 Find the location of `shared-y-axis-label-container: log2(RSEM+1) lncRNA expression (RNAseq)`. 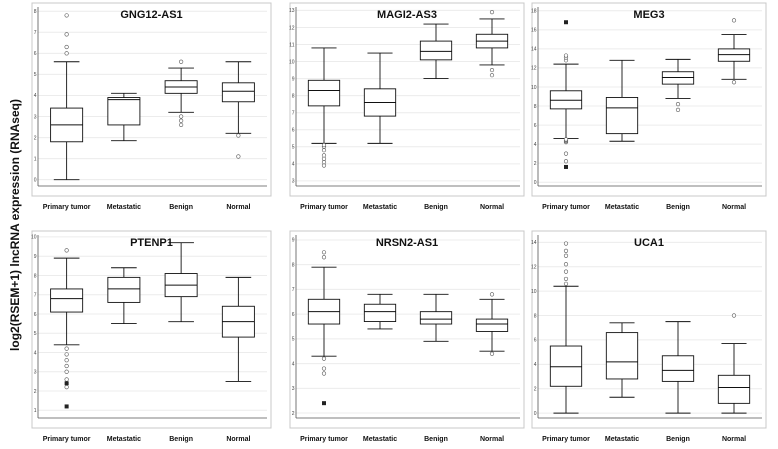

shared-y-axis-label-container: log2(RSEM+1) lncRNA expression (RNAseq) is located at coordinates (15, 224).